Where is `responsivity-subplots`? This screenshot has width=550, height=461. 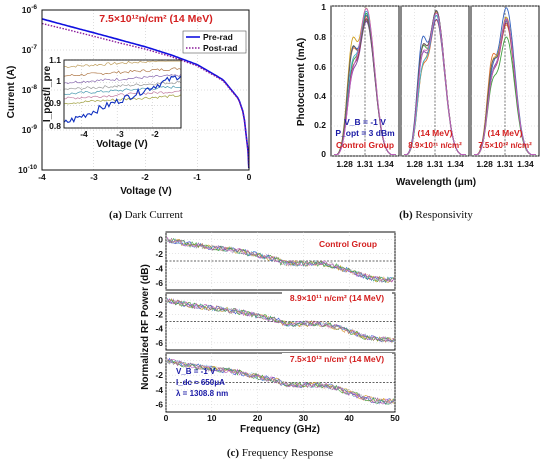 responsivity-subplots is located at coordinates (435, 81).